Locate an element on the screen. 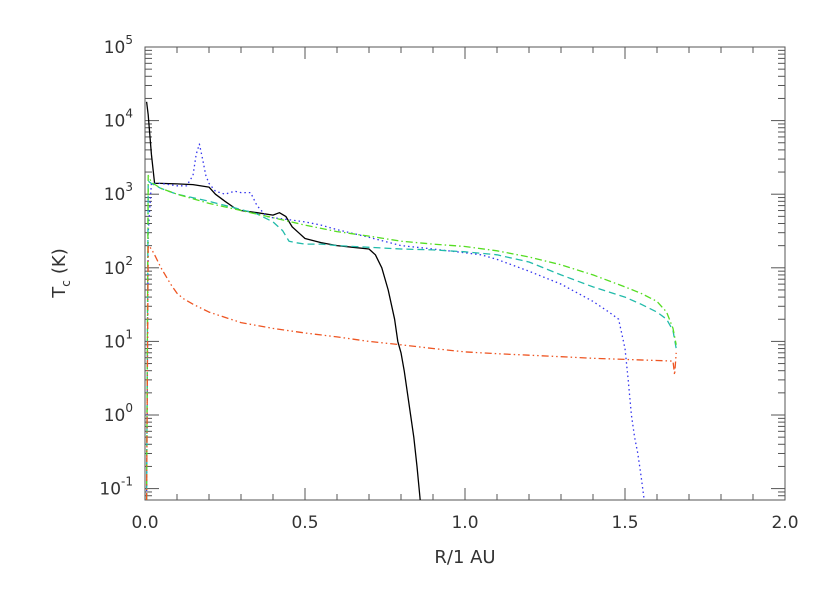  y-tick-label: 10⁵ is located at coordinates (118, 45).